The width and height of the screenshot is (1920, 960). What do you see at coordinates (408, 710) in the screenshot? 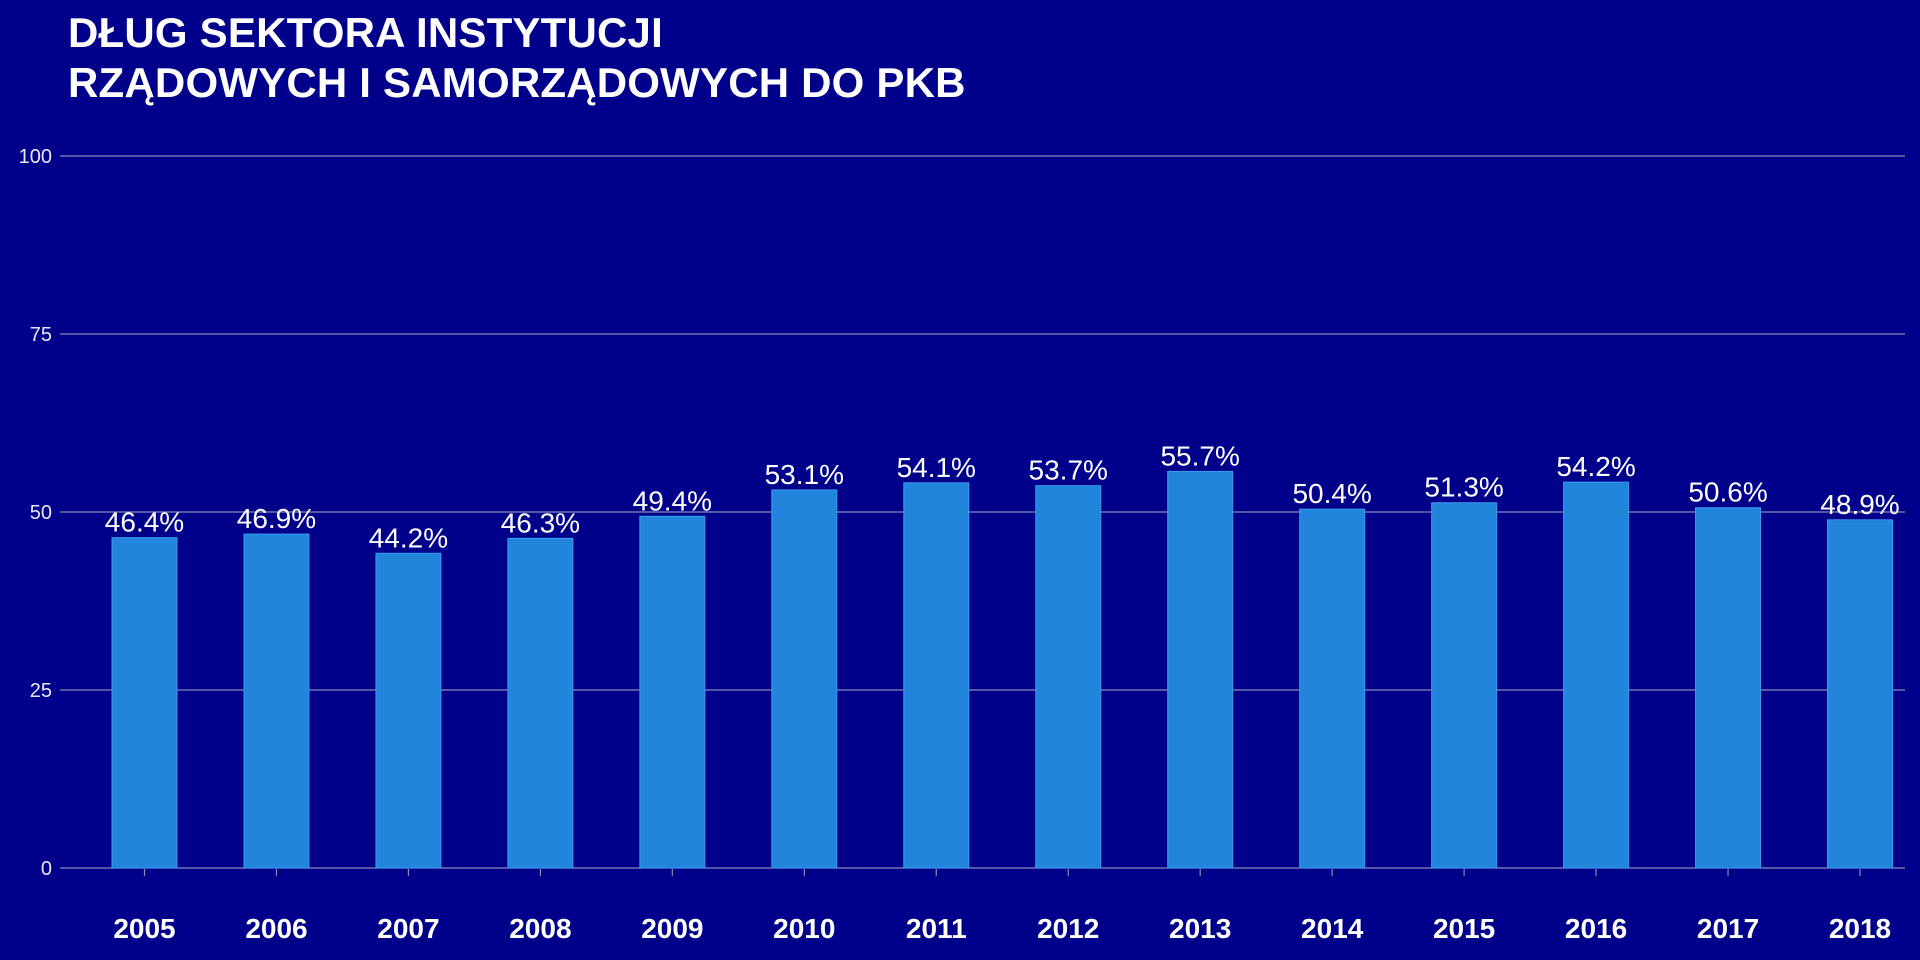
I see `bar-2007` at bounding box center [408, 710].